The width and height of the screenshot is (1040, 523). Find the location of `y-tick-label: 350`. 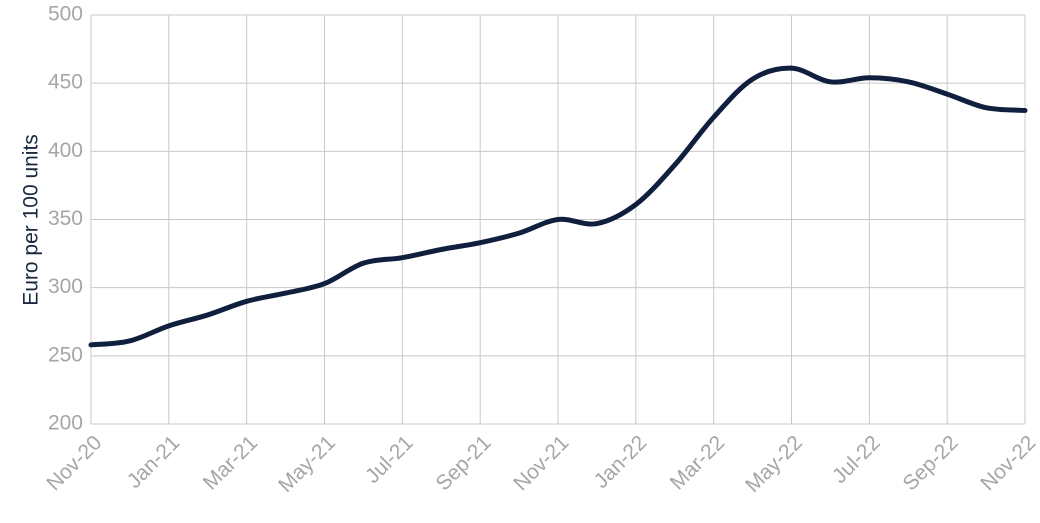

y-tick-label: 350 is located at coordinates (65, 218).